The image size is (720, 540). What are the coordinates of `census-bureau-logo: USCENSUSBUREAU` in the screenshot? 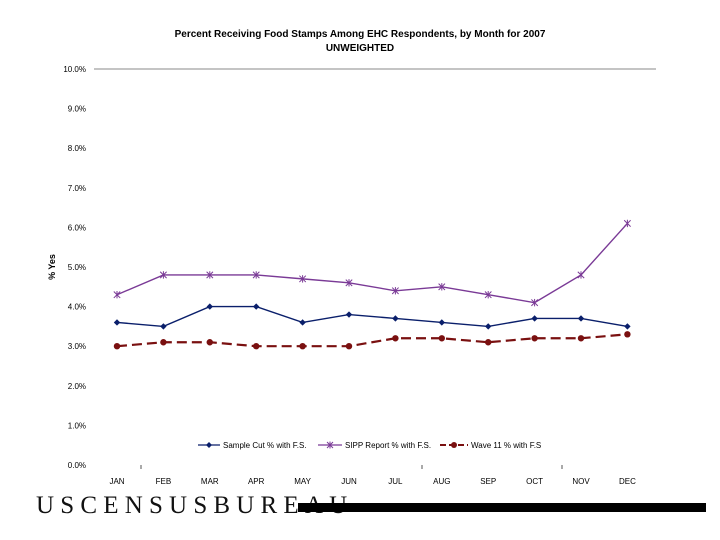 It's located at (195, 505).